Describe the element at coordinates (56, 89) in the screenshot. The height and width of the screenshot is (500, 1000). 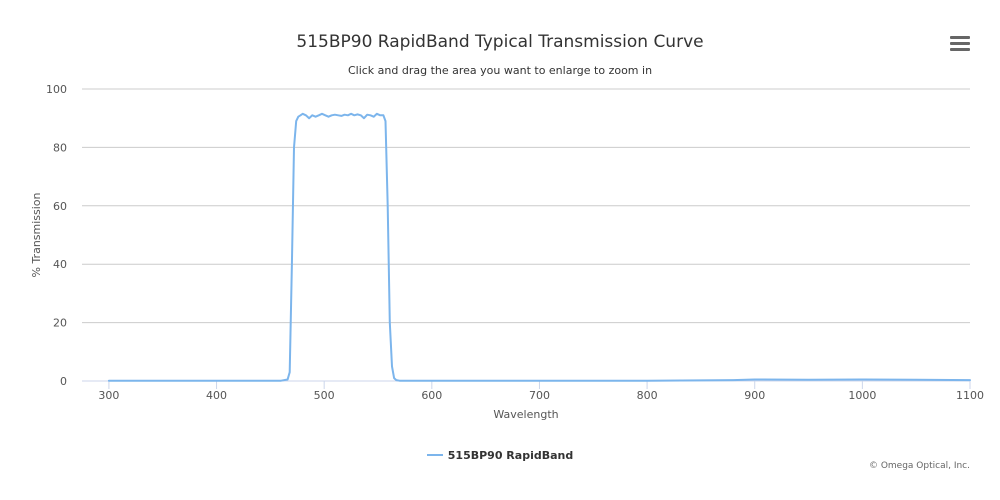
I see `y-tick-label: 100` at that location.